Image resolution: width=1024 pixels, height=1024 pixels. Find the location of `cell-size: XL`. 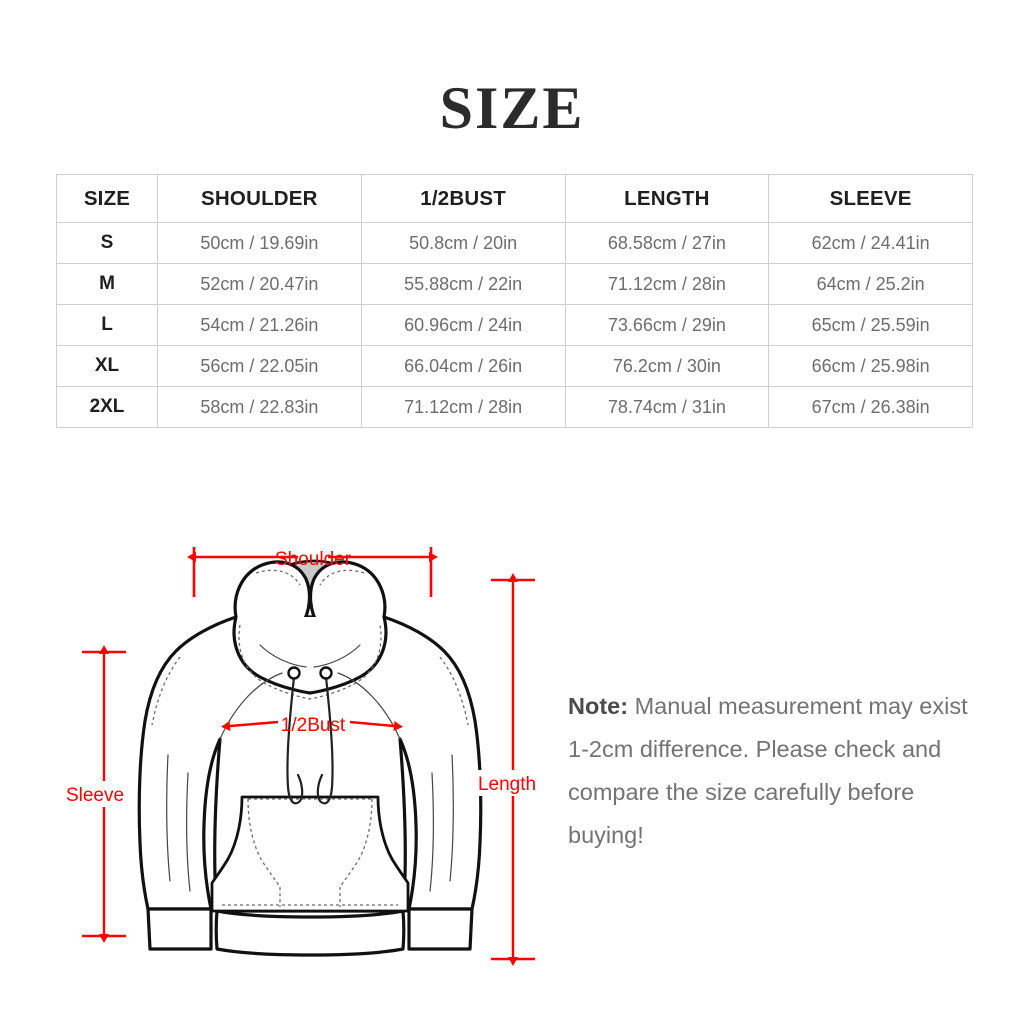

cell-size: XL is located at coordinates (107, 366).